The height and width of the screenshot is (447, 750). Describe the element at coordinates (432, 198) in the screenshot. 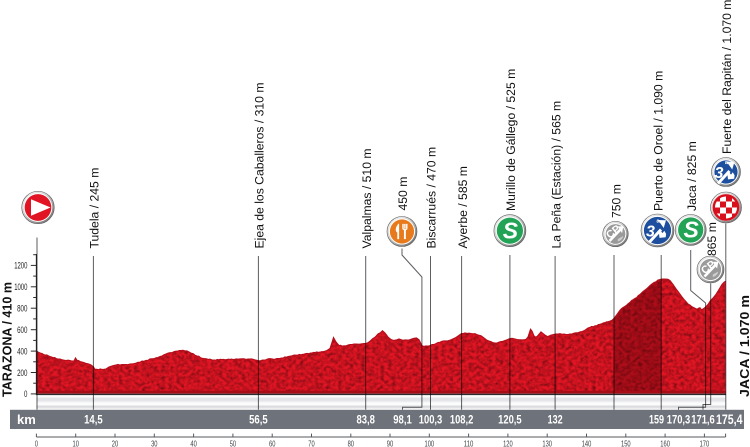

I see `svg-text: Biscarrués / 470 m` at that location.